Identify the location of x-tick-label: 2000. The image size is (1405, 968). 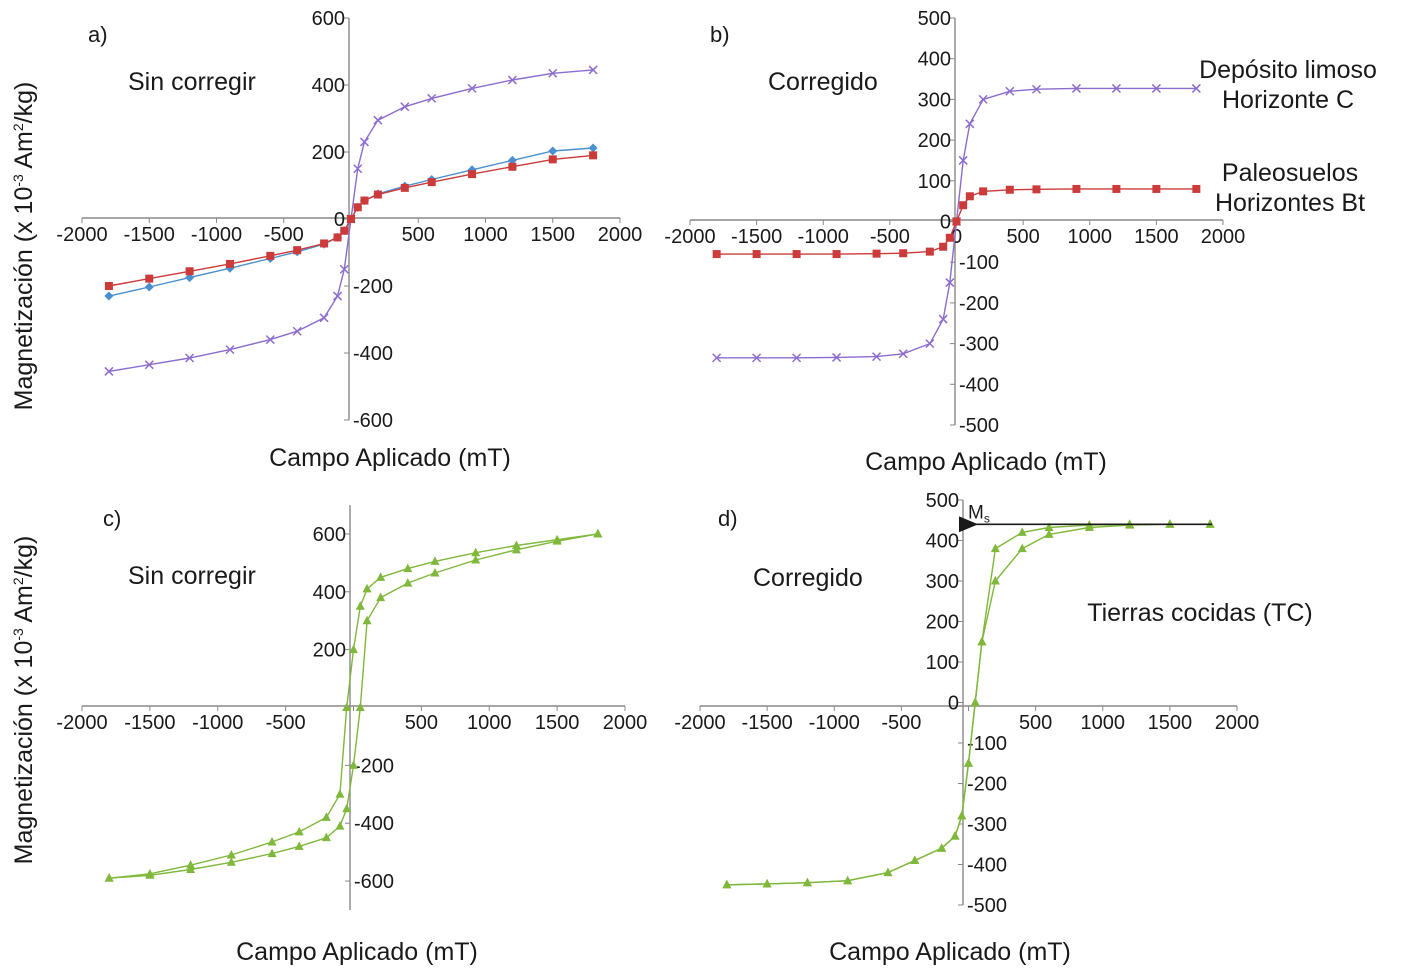
(1237, 723).